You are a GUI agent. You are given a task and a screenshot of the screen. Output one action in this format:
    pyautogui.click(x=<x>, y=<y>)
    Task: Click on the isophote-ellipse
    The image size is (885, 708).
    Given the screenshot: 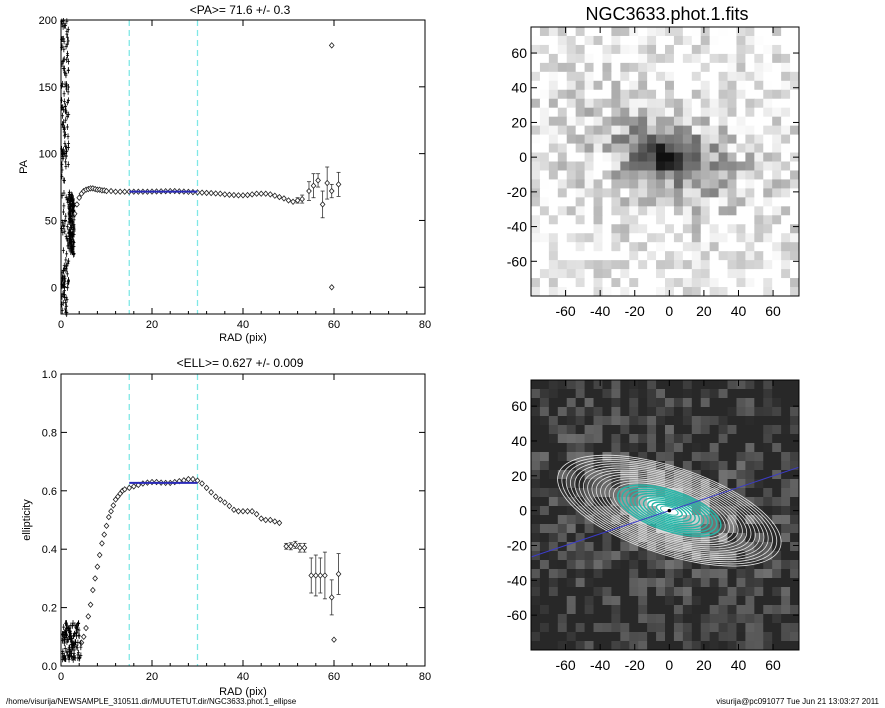 What is the action you would take?
    pyautogui.click(x=669, y=510)
    